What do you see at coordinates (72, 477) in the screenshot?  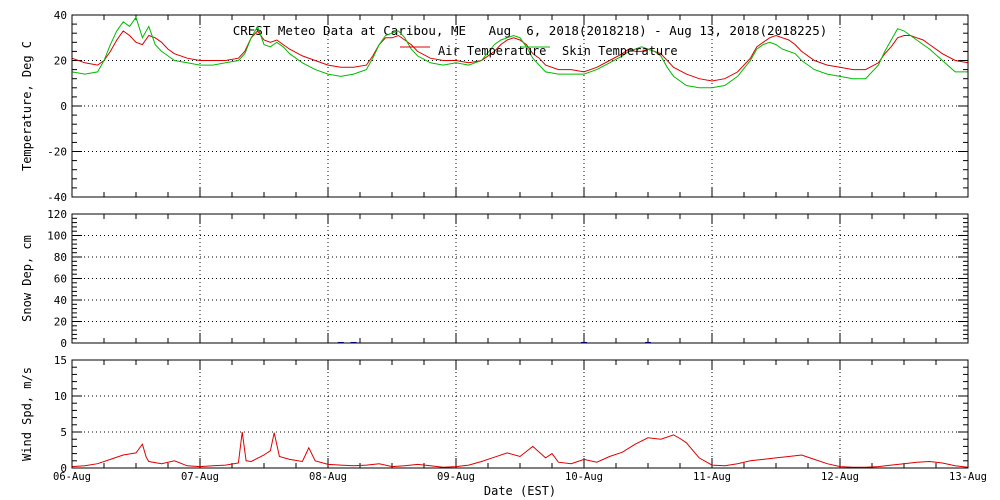 I see `x-tick-label: 06-Aug` at bounding box center [72, 477].